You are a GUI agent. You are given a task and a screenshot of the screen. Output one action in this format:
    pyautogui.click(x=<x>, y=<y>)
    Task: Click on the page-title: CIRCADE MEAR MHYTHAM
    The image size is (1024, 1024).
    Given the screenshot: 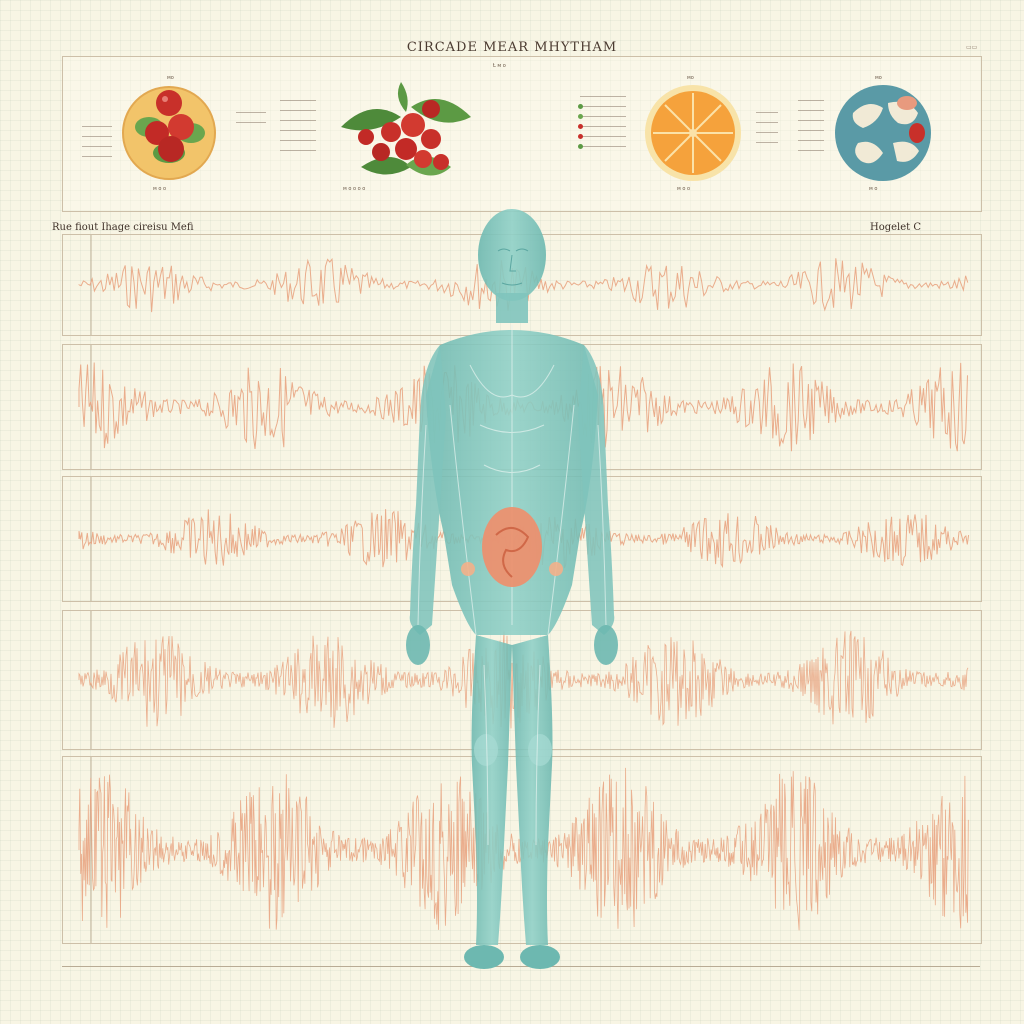 What is the action you would take?
    pyautogui.click(x=512, y=47)
    